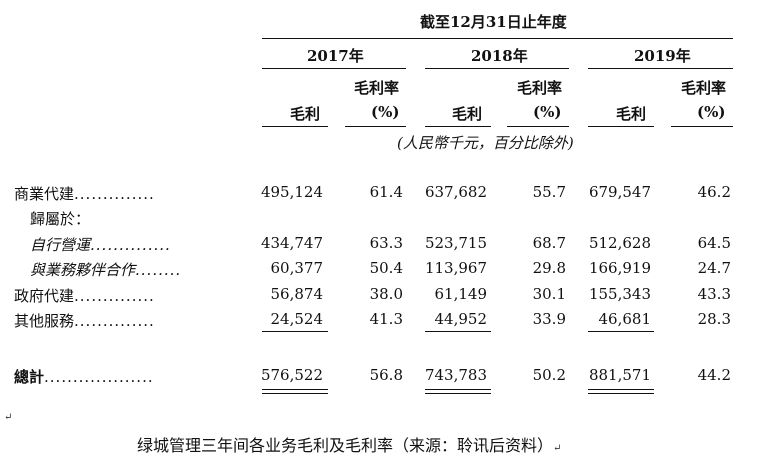  What do you see at coordinates (377, 88) in the screenshot?
I see `col-margin-2017-l1: 毛利率` at bounding box center [377, 88].